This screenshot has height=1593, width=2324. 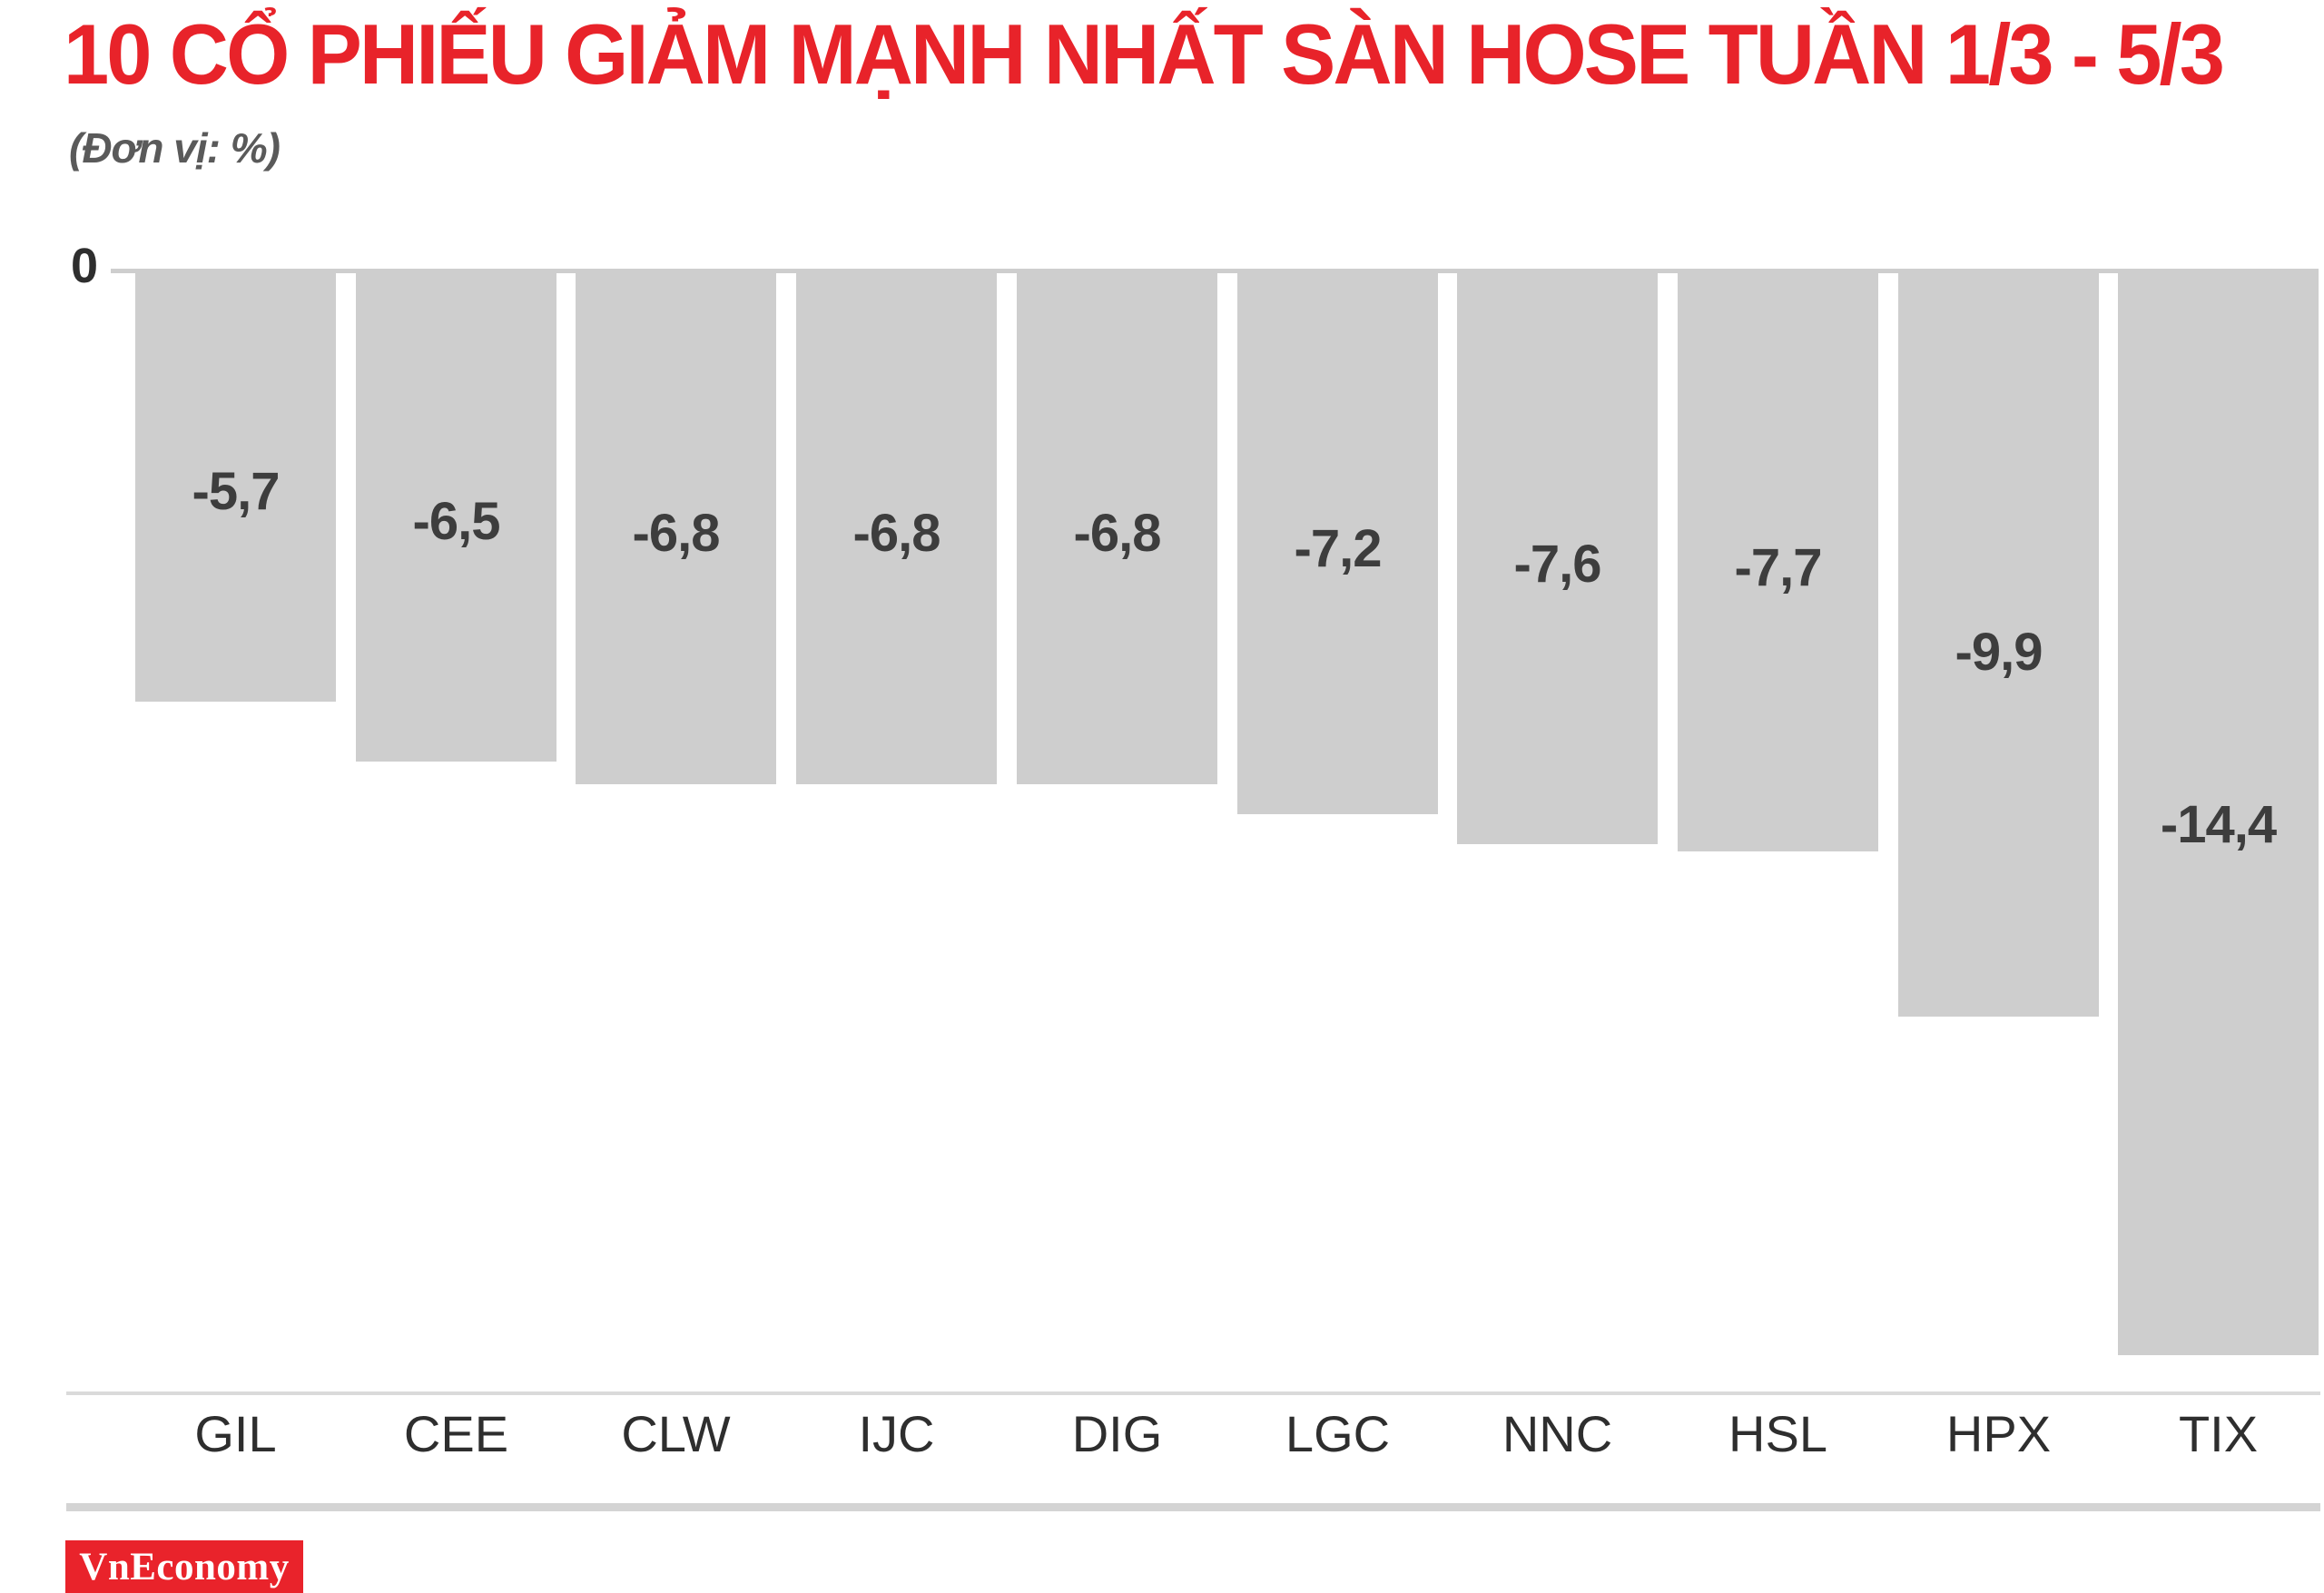 I want to click on bar-NNC: -7,6, so click(x=1557, y=558).